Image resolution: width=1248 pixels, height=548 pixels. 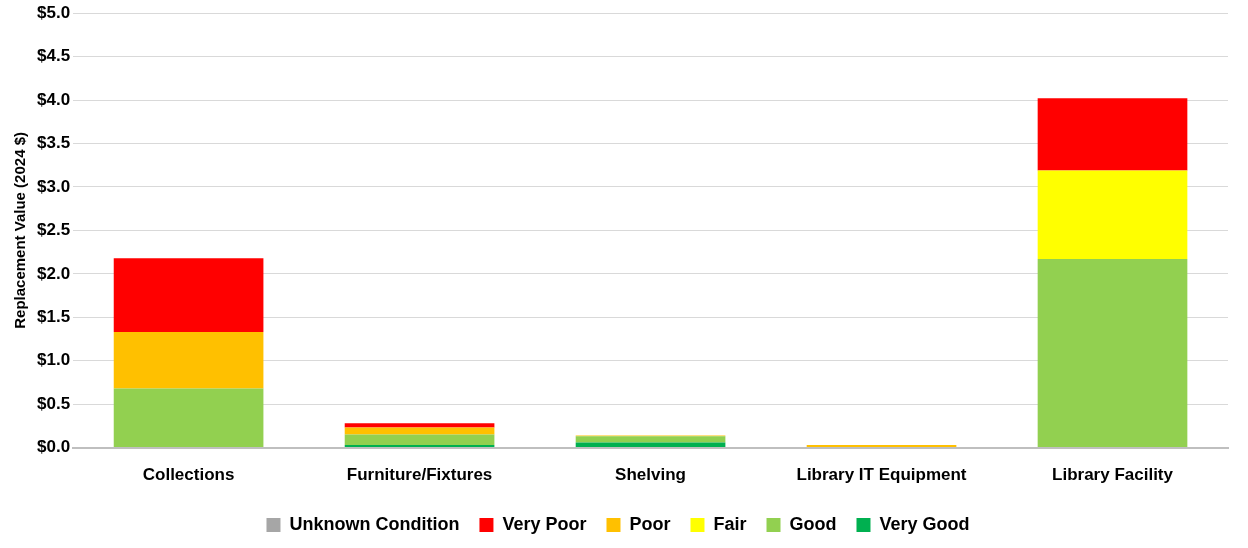 I want to click on y-tick-label: $3.5, so click(x=53, y=143).